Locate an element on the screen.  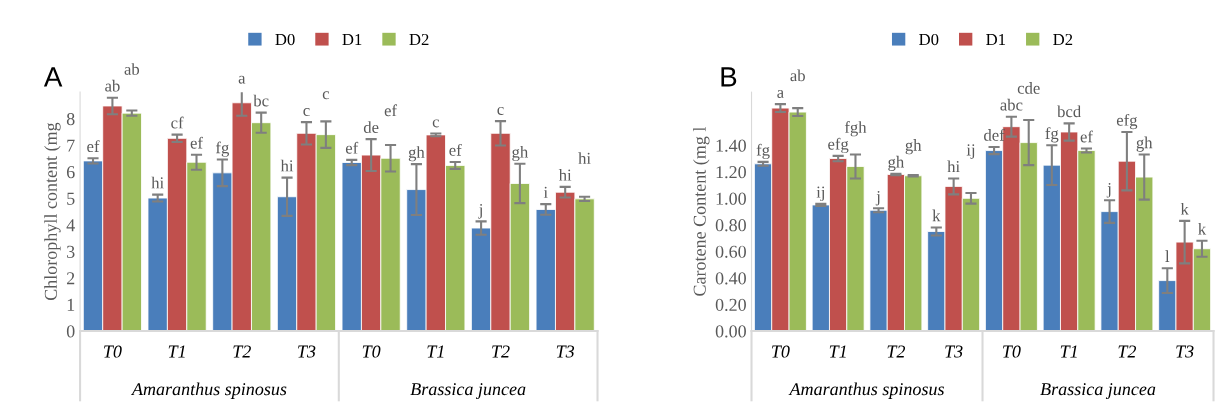
y-tick-label: 0 is located at coordinates (70, 331).